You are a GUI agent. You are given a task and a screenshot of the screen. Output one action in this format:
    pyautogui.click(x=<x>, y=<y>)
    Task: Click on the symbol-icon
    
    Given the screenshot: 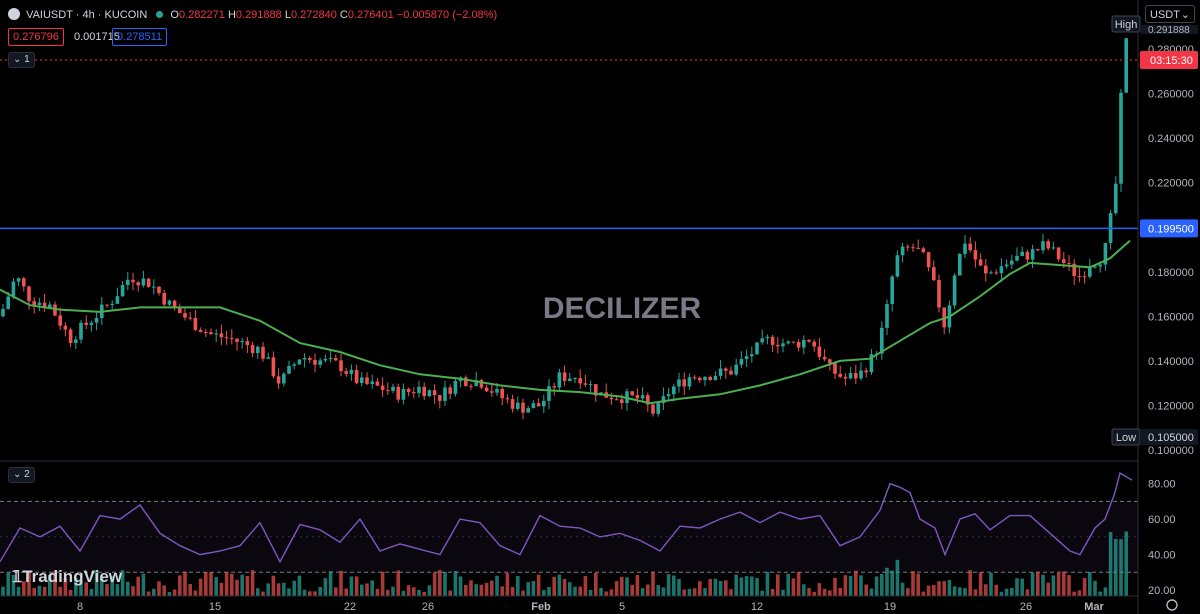 What is the action you would take?
    pyautogui.click(x=14, y=14)
    